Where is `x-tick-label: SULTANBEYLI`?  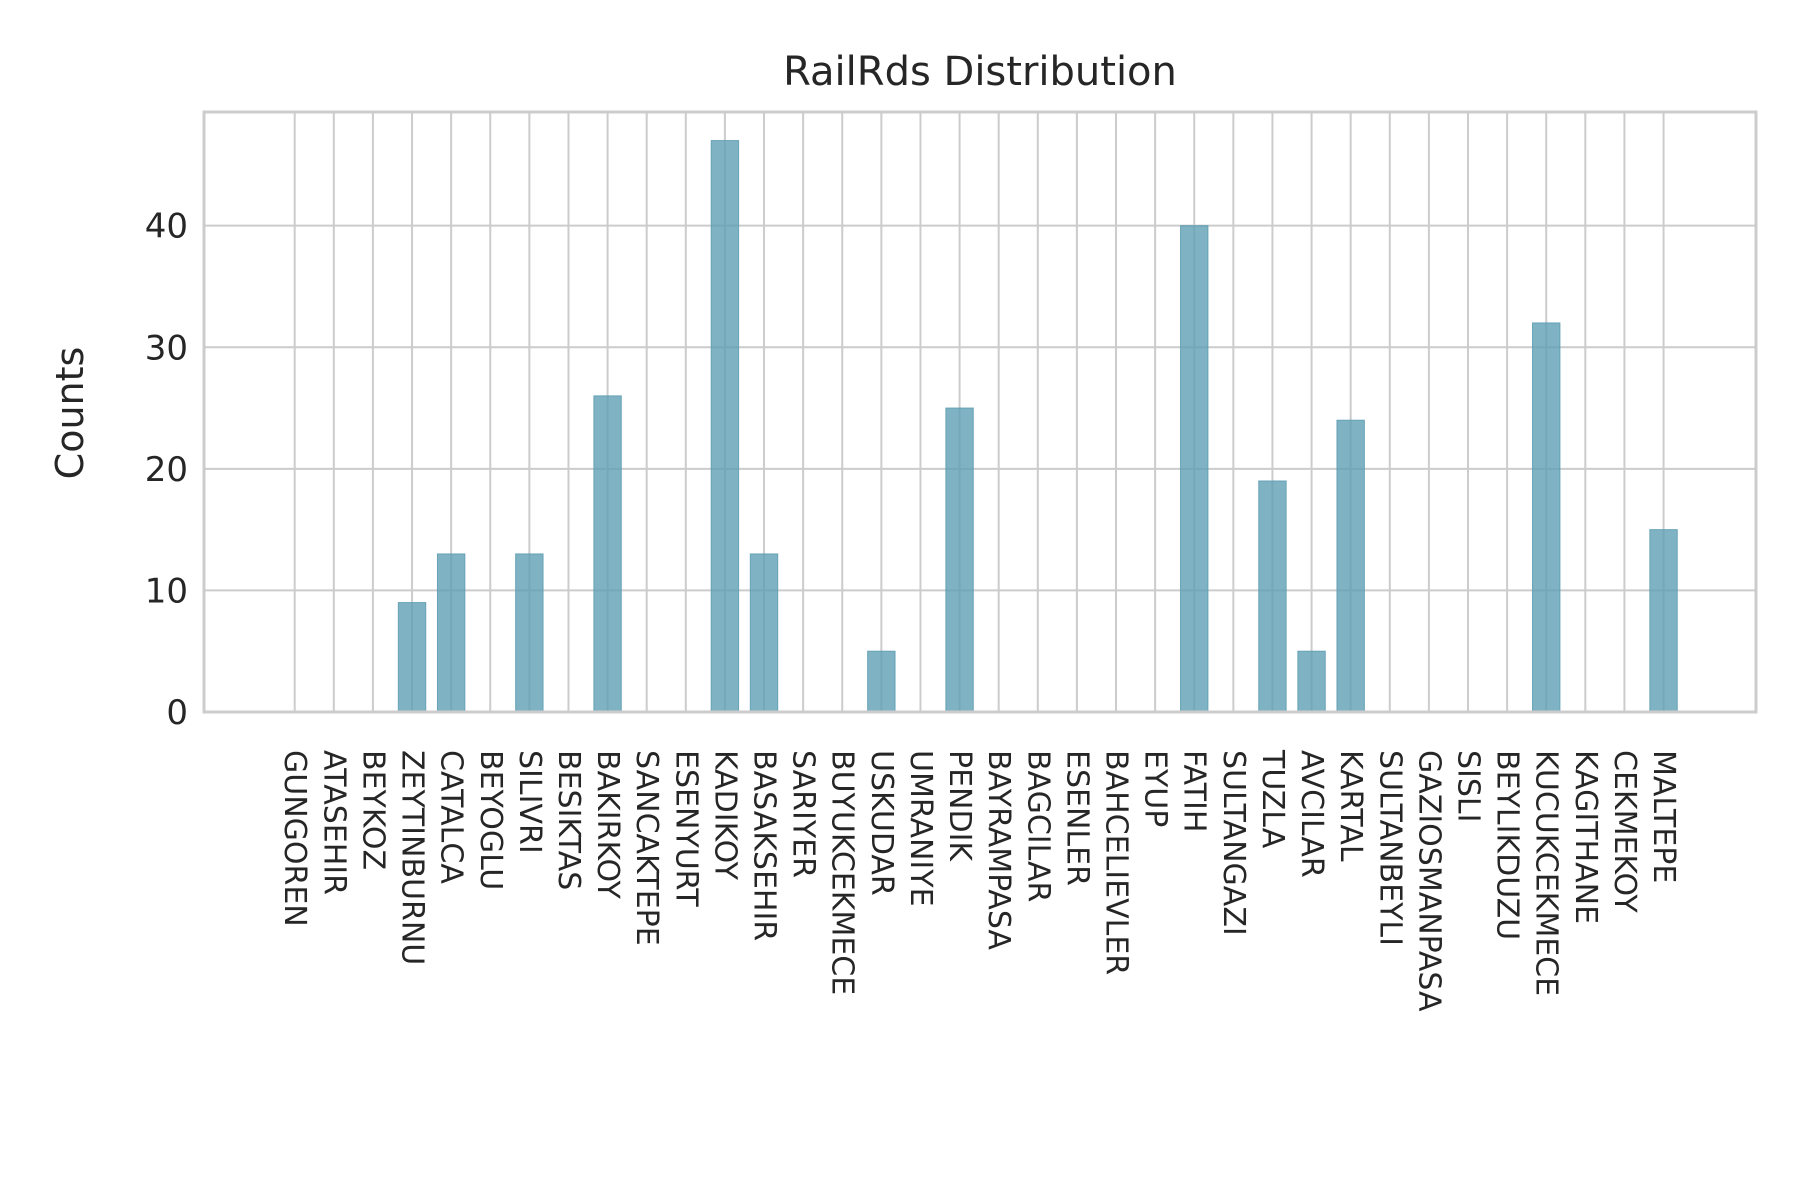
x-tick-label: SULTANBEYLI is located at coordinates (1389, 848).